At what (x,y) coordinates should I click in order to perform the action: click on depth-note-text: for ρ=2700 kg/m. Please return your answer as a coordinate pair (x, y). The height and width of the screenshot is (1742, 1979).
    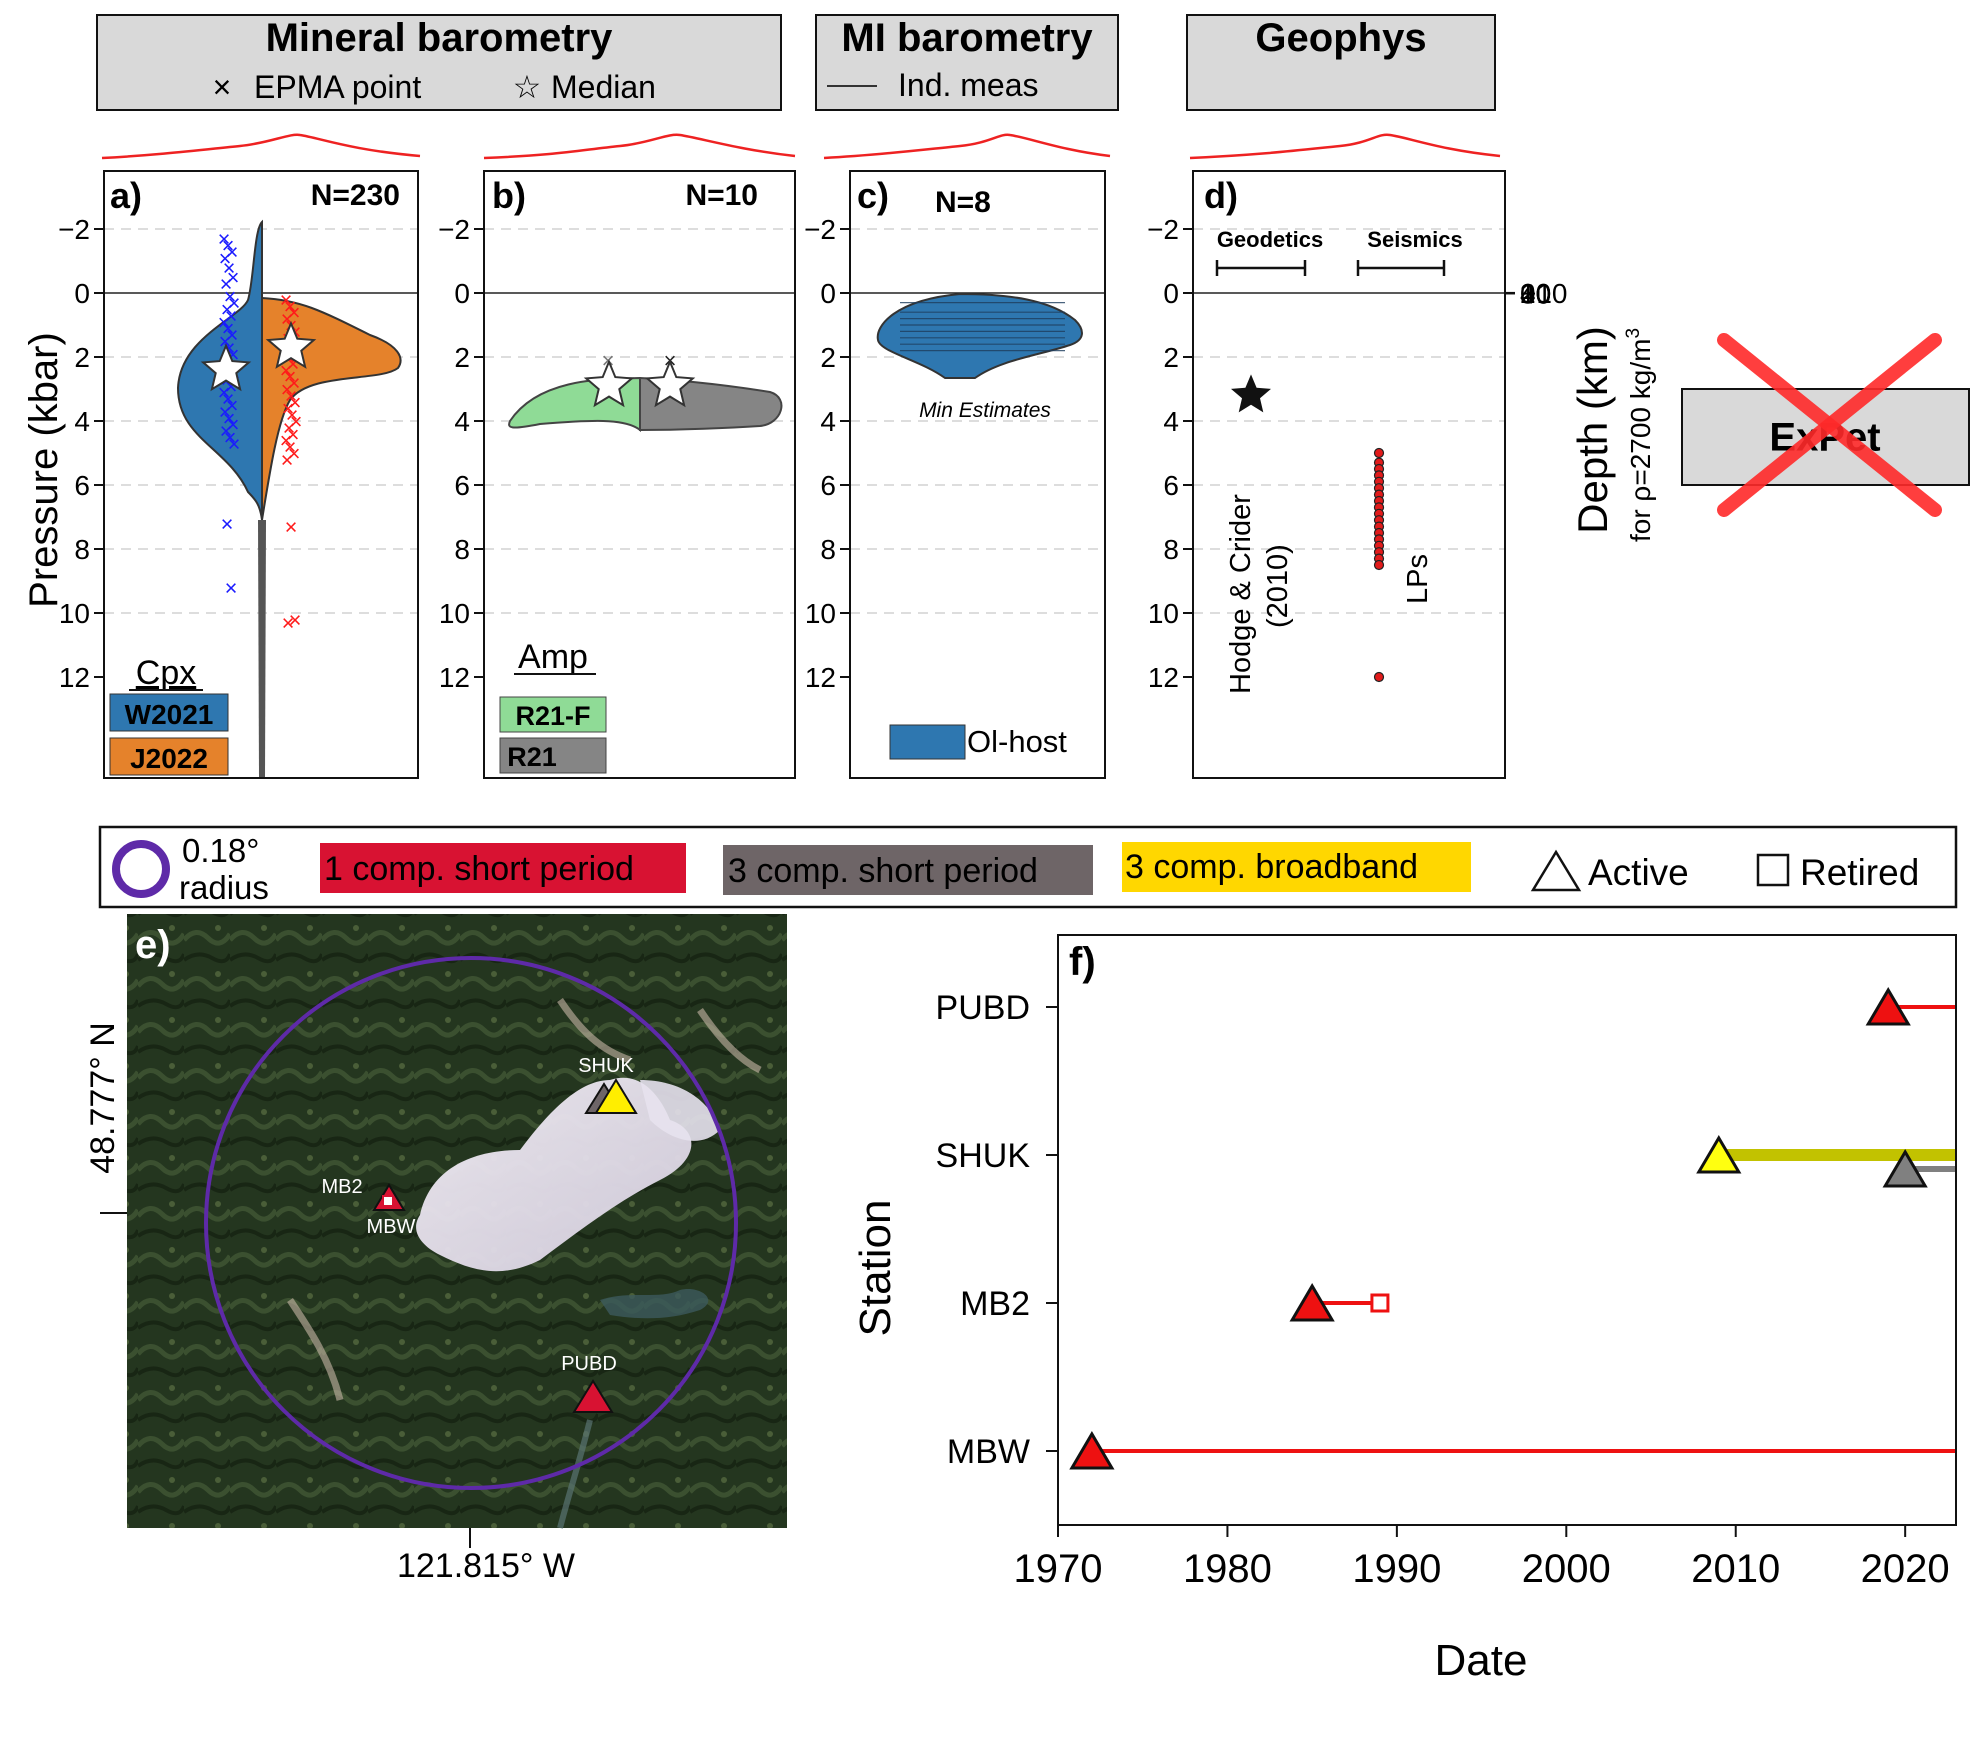
    Looking at the image, I should click on (1640, 440).